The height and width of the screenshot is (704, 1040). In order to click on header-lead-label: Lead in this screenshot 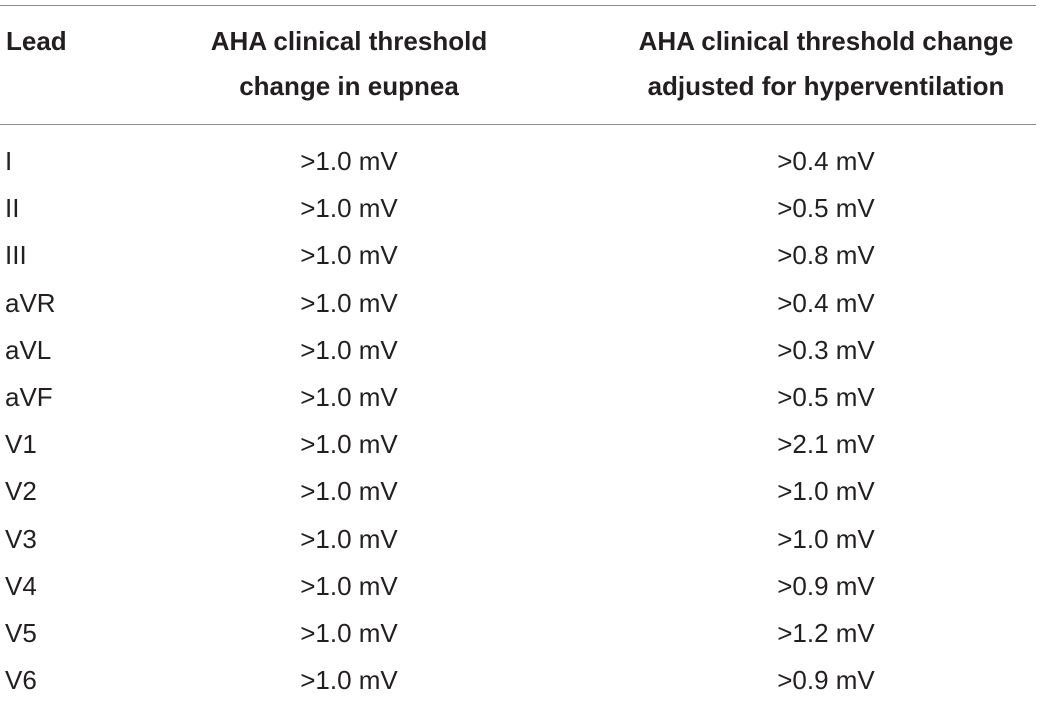, I will do `click(36, 41)`.